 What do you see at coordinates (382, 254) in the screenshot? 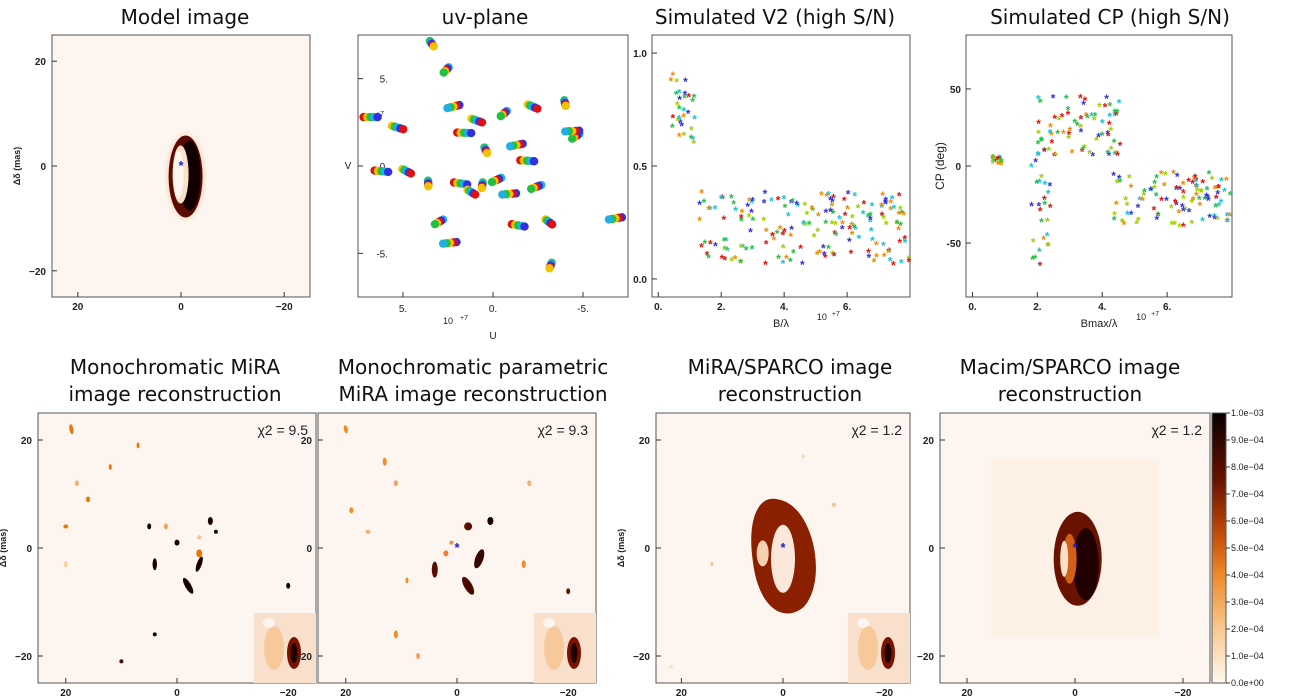
I see `y-tick-label: -5.` at bounding box center [382, 254].